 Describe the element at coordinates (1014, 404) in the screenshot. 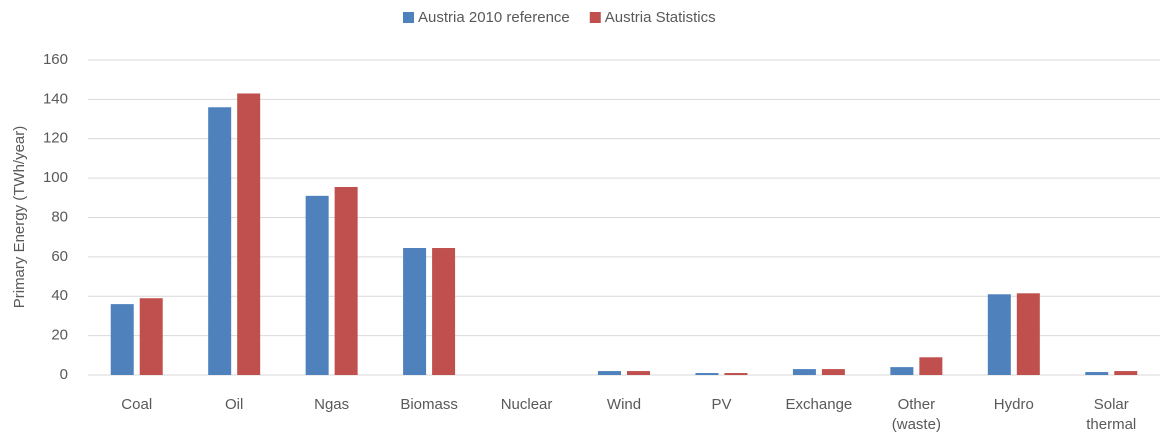

I see `x-tick-label: Hydro` at that location.